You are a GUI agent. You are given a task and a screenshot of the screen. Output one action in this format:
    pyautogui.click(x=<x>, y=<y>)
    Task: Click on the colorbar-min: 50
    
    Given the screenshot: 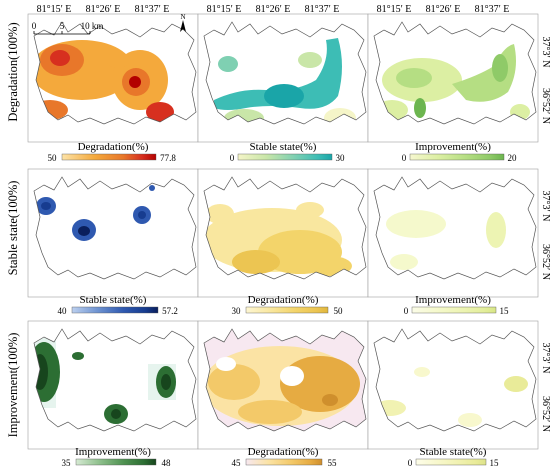 What is the action you would take?
    pyautogui.click(x=53, y=158)
    